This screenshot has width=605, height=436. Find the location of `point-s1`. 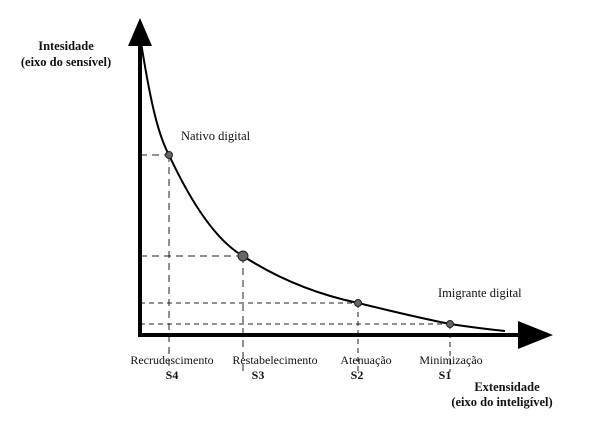

point-s1 is located at coordinates (450, 324).